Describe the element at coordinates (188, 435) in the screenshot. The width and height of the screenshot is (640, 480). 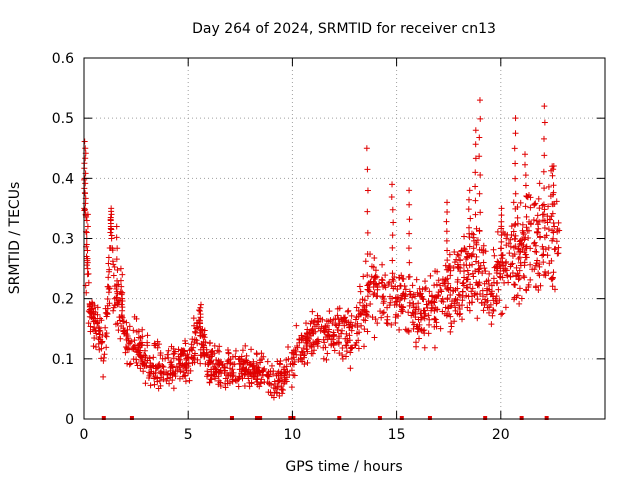
I see `x-tick-label: 5` at that location.